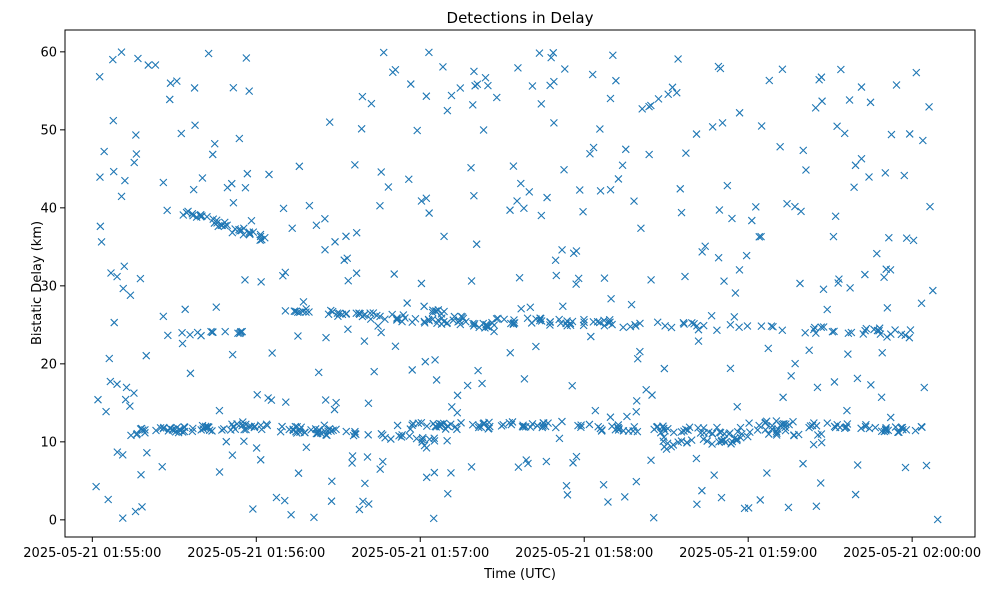  What do you see at coordinates (912, 553) in the screenshot?
I see `x-tick-label: 2025-05-21 02:00:00` at bounding box center [912, 553].